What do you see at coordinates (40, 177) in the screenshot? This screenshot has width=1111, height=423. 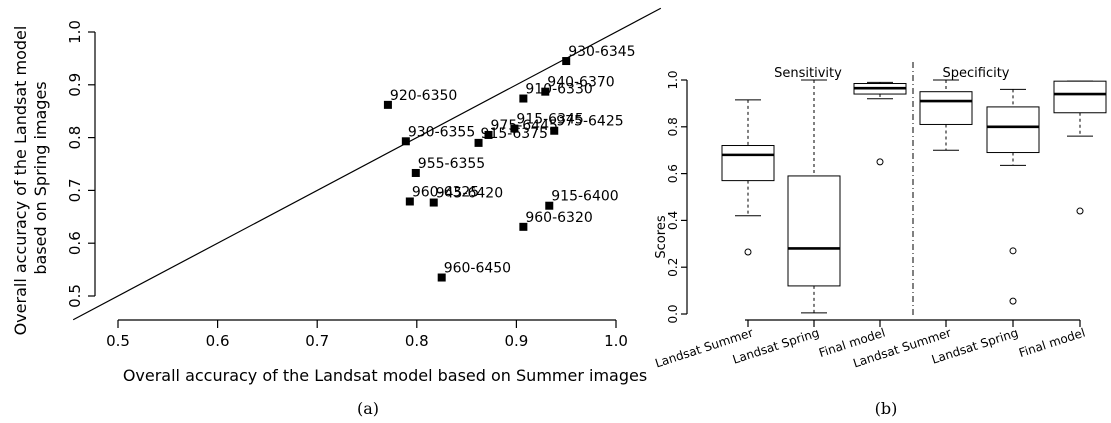 I see `y-axis-label-line-2: based on Spring images` at bounding box center [40, 177].